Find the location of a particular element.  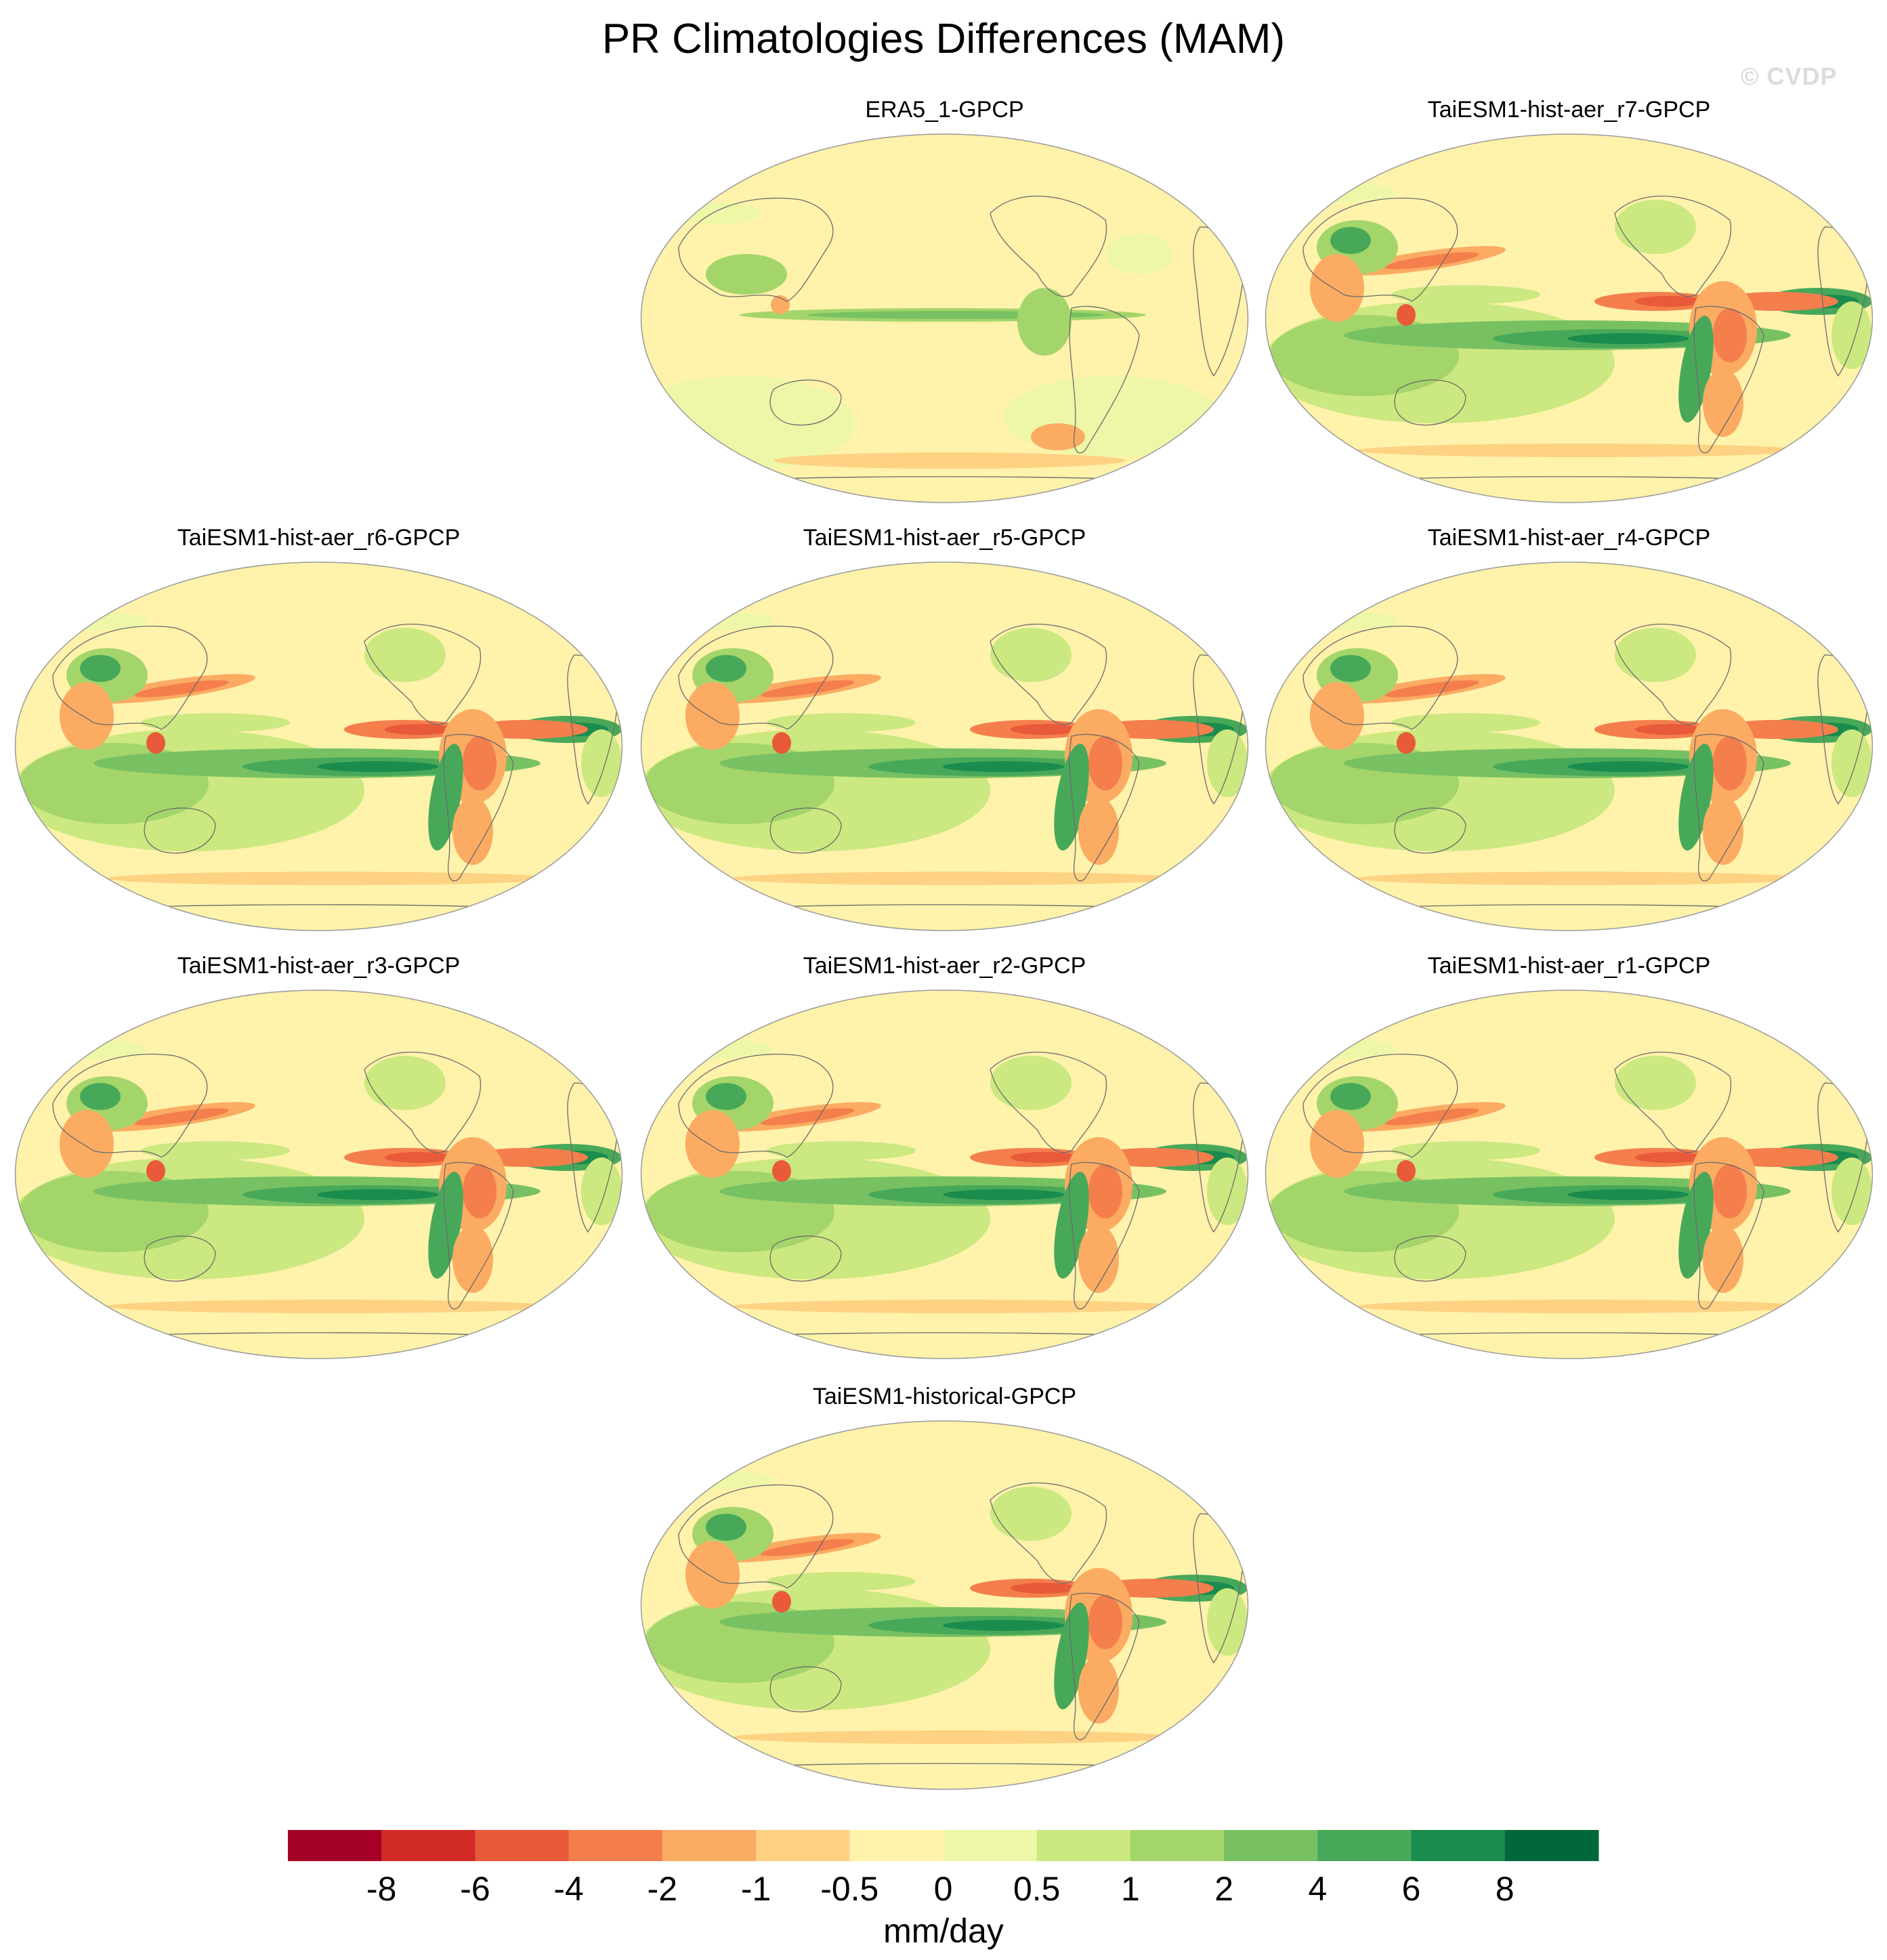

colorbar-tick-label: -8 is located at coordinates (381, 1889).